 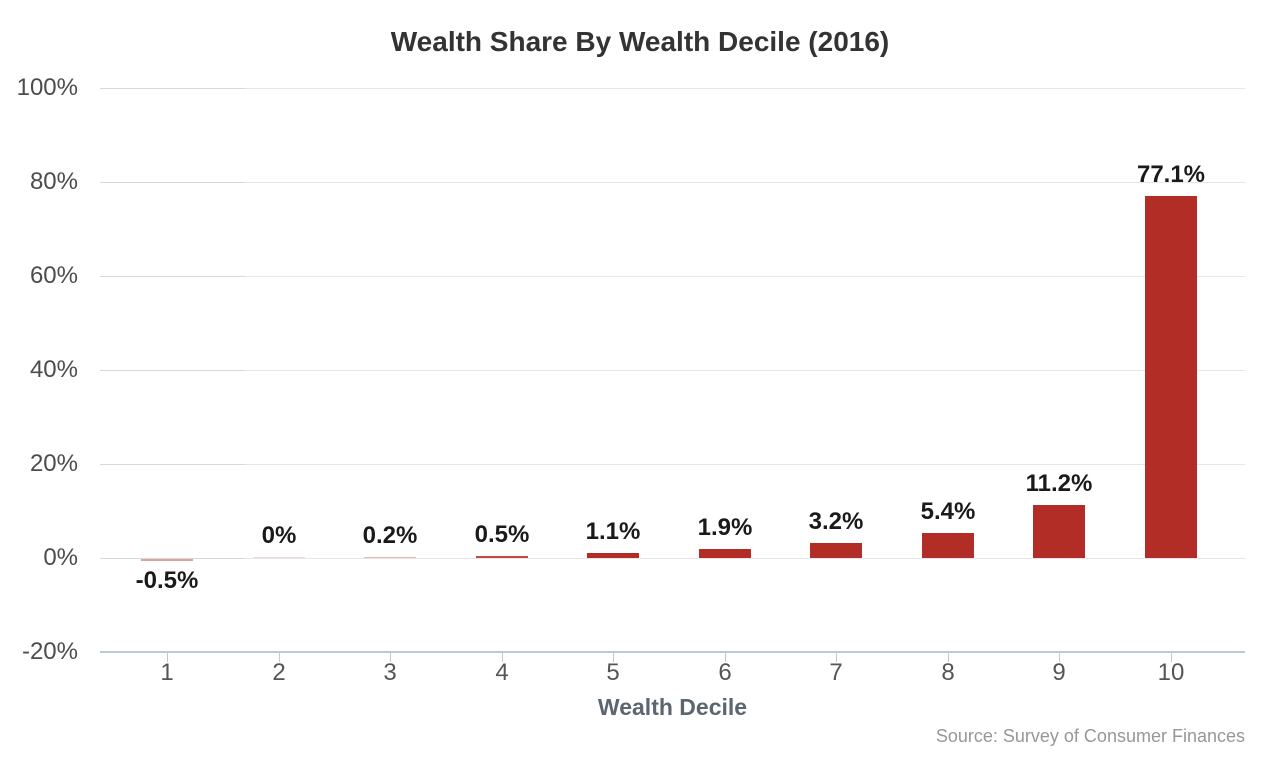 What do you see at coordinates (1059, 483) in the screenshot?
I see `bar-value-label: 11.2%` at bounding box center [1059, 483].